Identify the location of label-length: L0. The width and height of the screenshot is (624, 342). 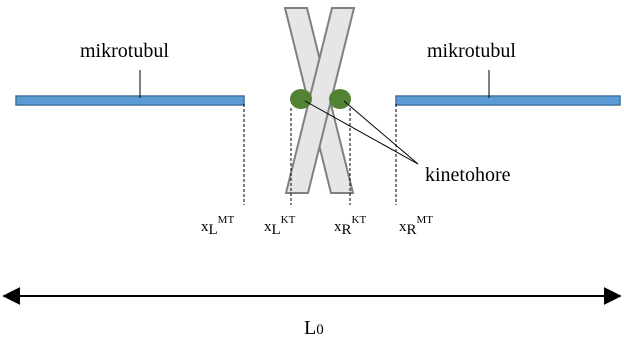
(314, 328).